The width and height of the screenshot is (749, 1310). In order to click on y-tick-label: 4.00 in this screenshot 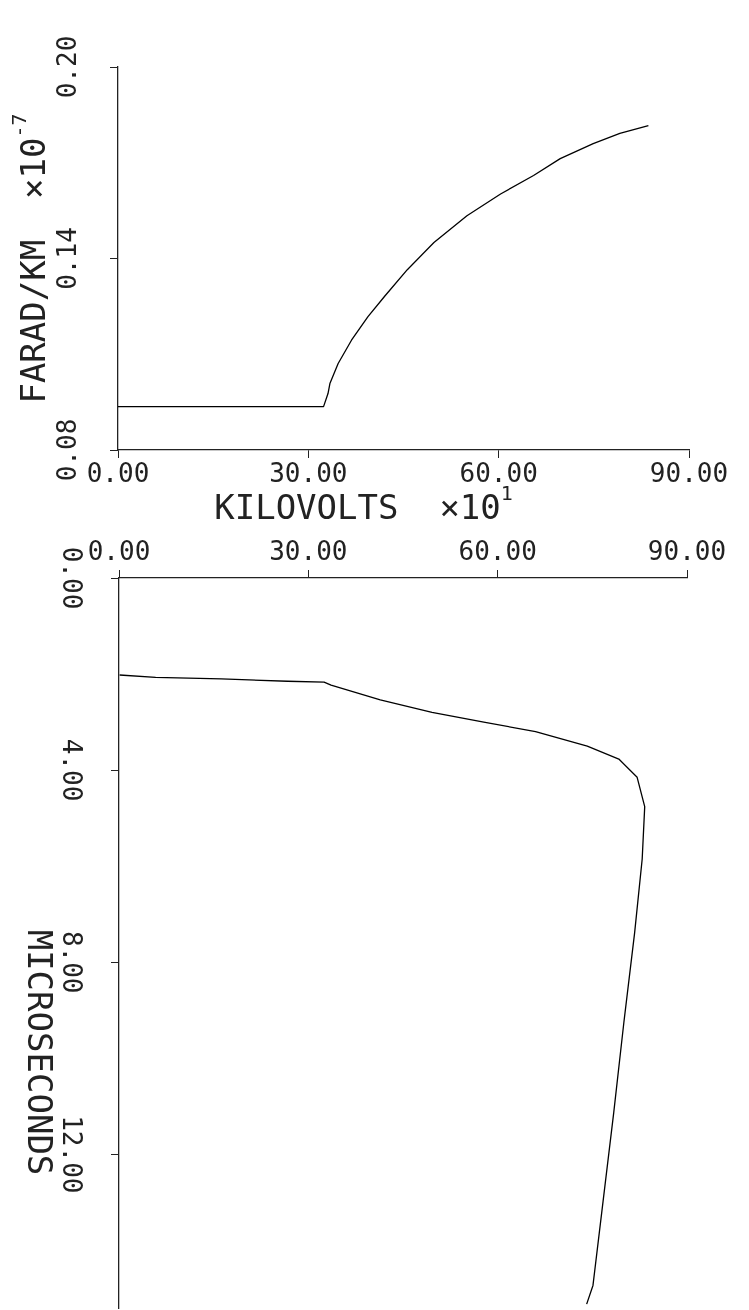, I will do `click(72, 770)`.